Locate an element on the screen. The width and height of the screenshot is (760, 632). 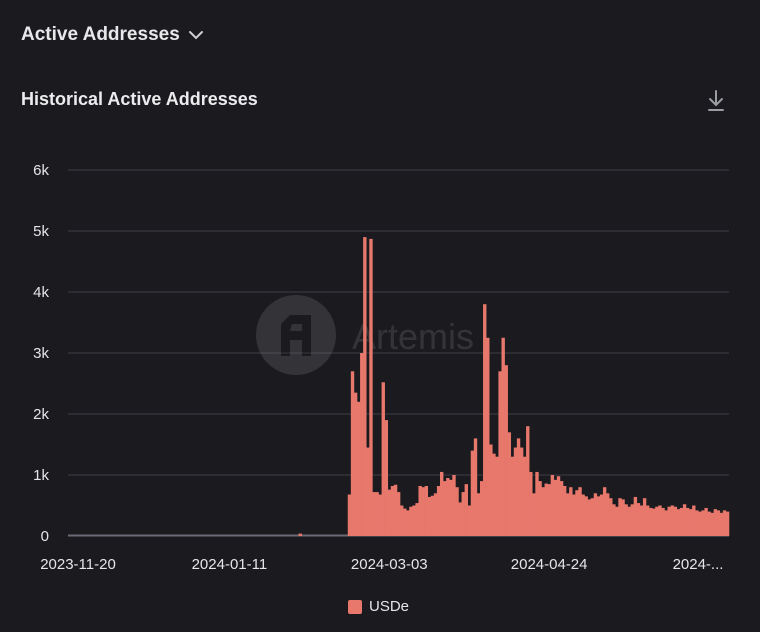
legend-item-usde: USDe is located at coordinates (378, 606).